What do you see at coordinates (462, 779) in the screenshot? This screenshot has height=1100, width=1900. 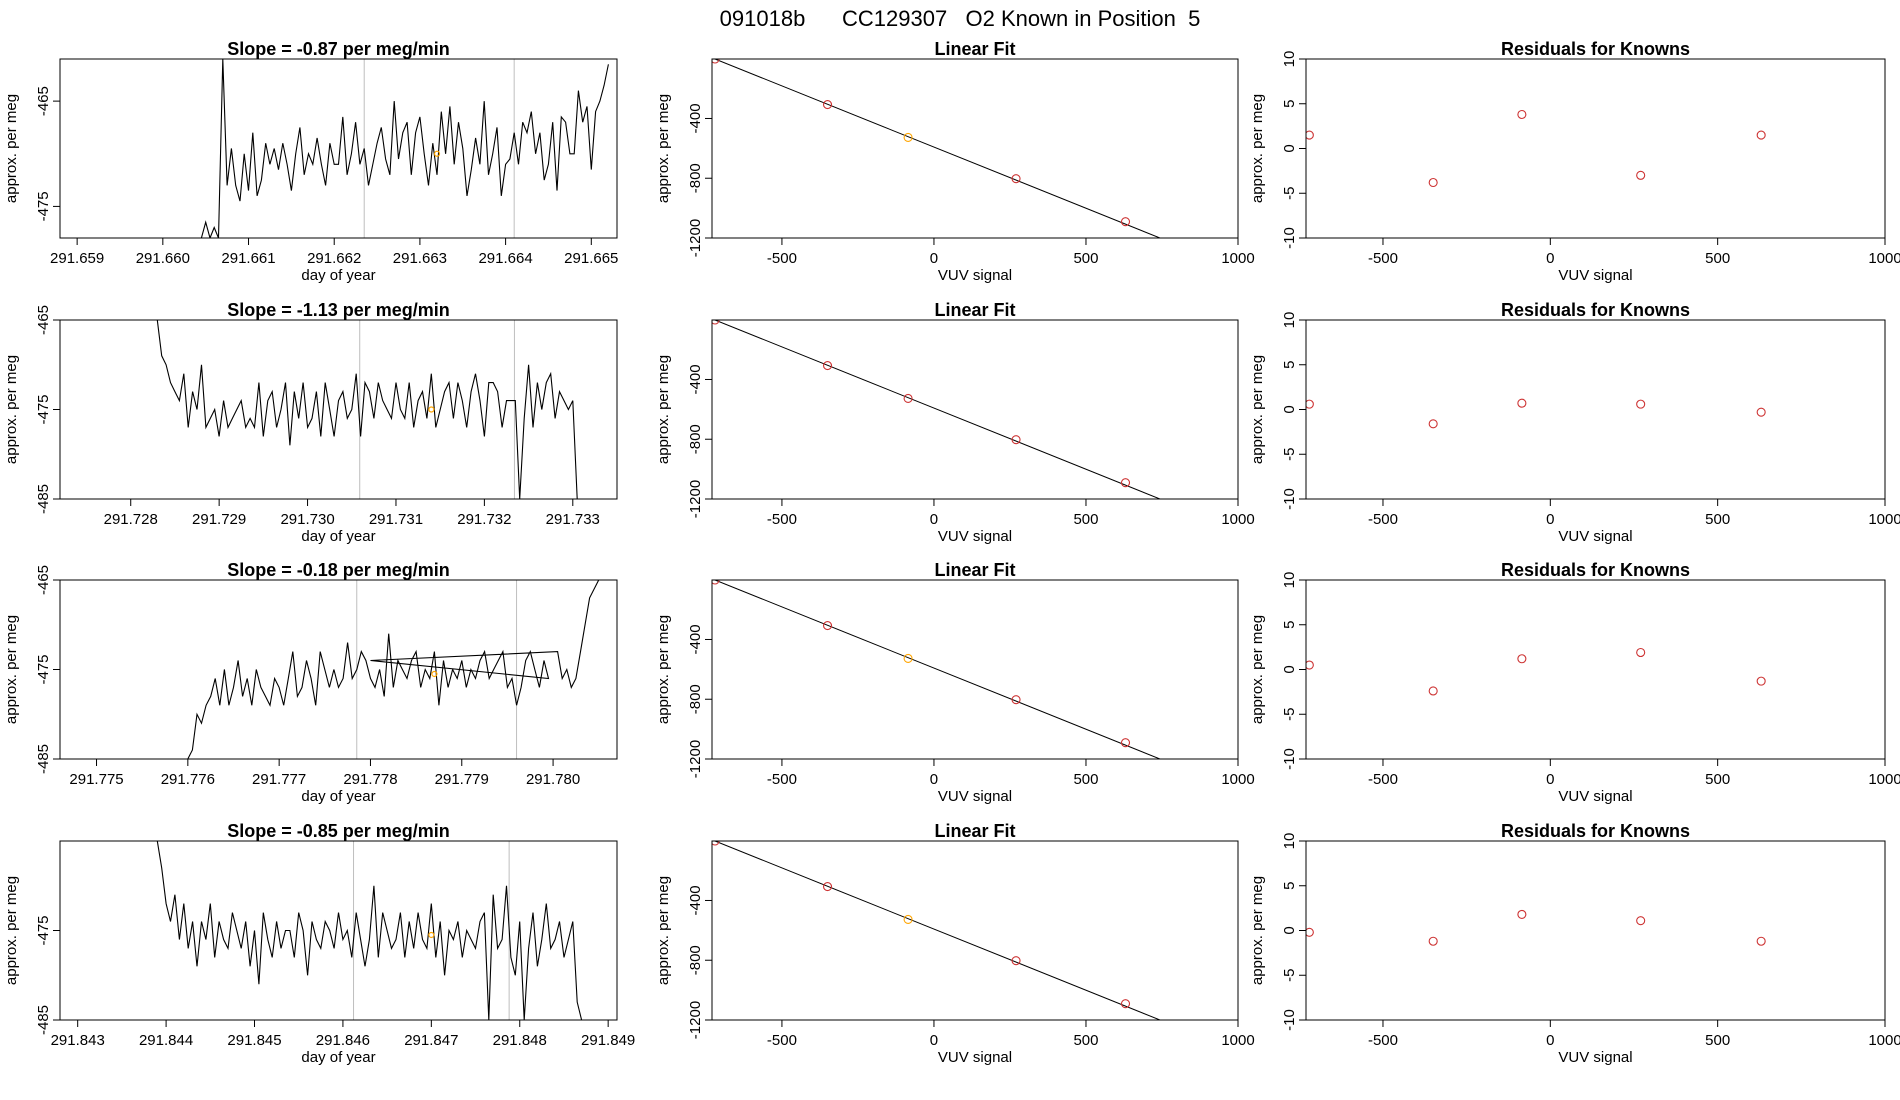 I see `row3-timeseries-x-tick-label: 291.779` at bounding box center [462, 779].